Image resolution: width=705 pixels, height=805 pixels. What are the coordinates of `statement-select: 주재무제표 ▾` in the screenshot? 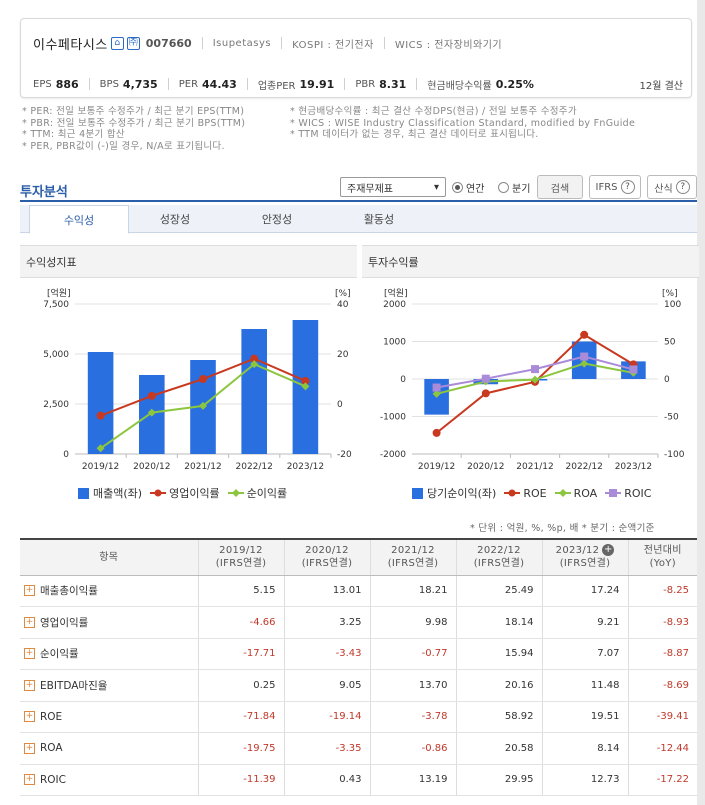 It's located at (393, 187).